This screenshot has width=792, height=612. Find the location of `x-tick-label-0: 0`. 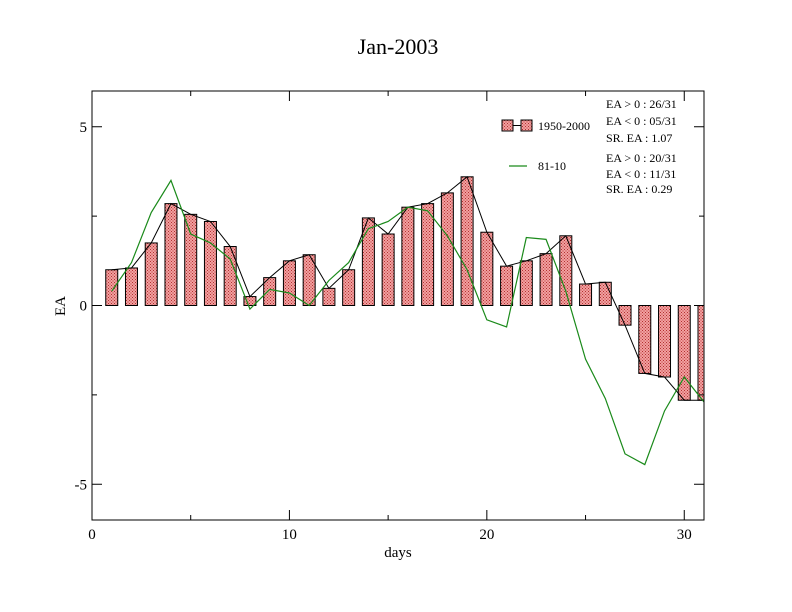

x-tick-label-0: 0 is located at coordinates (92, 535).